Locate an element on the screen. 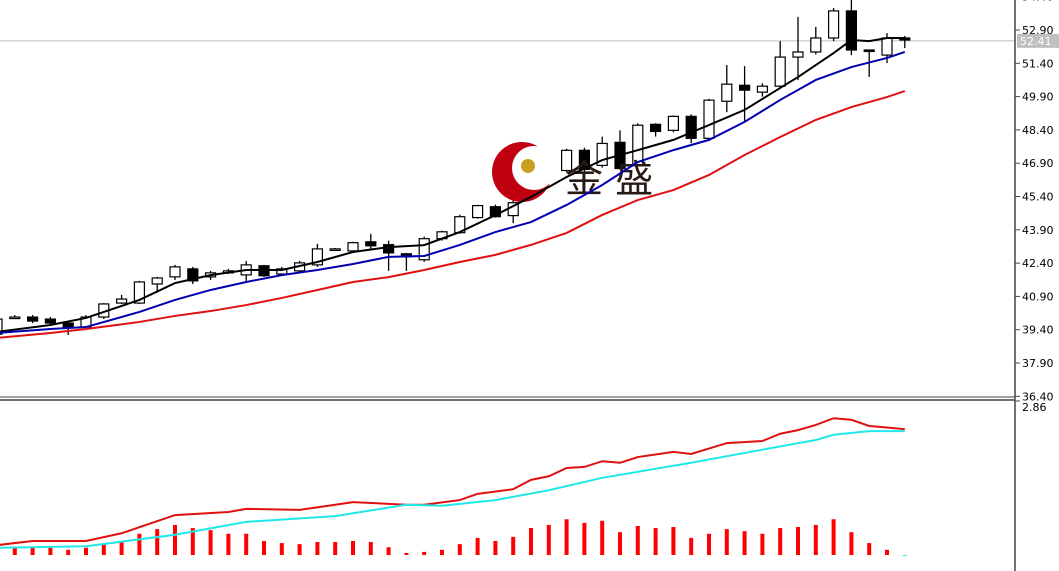 The image size is (1059, 571). logo-gold-ball is located at coordinates (528, 166).